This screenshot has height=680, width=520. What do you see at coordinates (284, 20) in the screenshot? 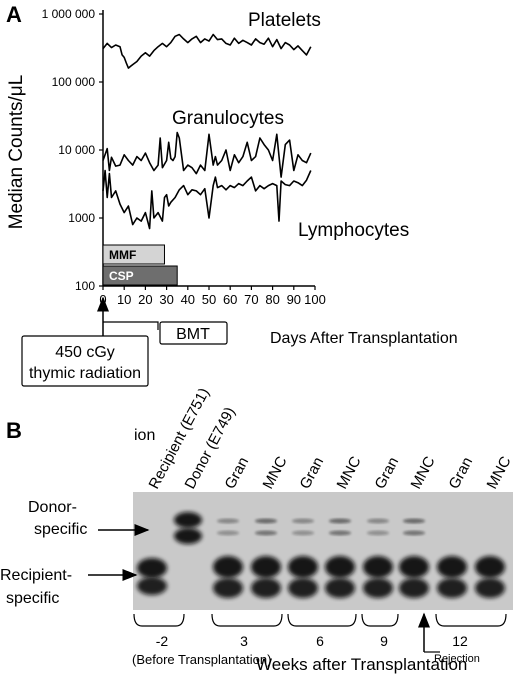
I see `platelets-label: Platelets` at bounding box center [284, 20].